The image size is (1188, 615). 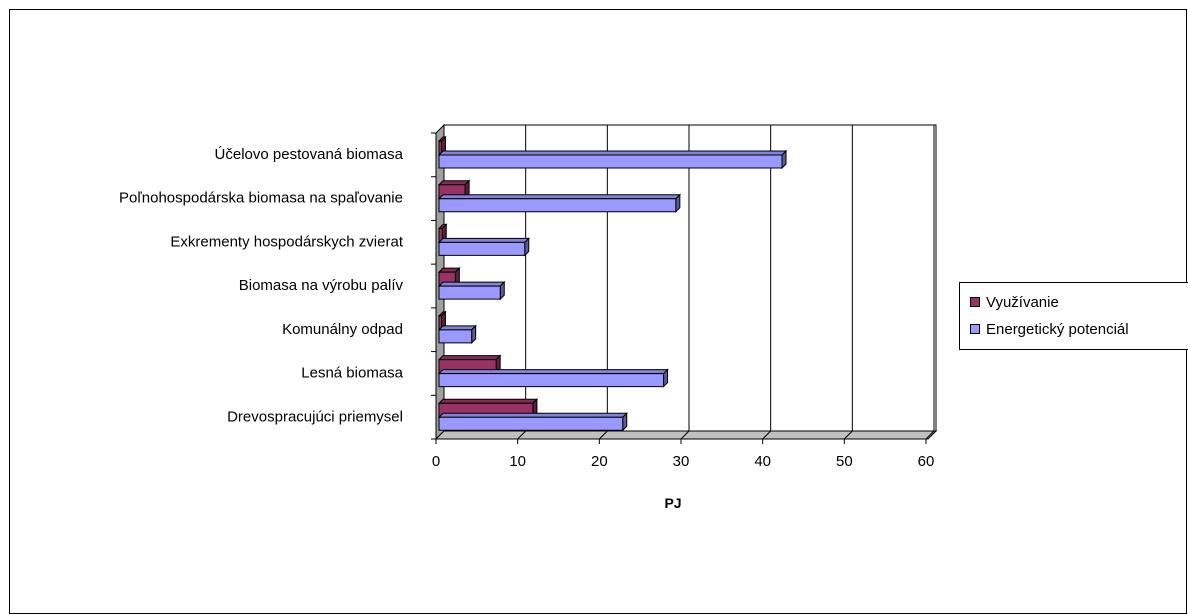 What do you see at coordinates (599, 461) in the screenshot?
I see `x-tick-label: 20` at bounding box center [599, 461].